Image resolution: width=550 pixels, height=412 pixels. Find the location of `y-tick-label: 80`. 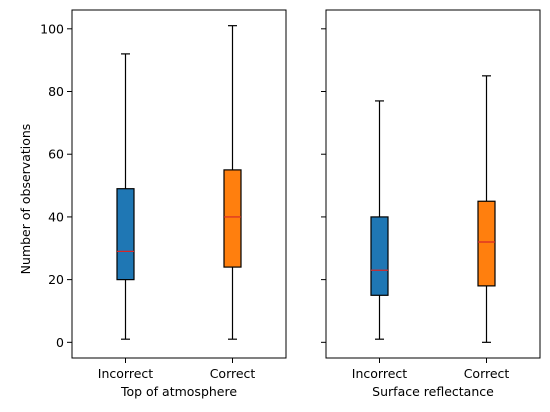

y-tick-label: 80 is located at coordinates (56, 91).